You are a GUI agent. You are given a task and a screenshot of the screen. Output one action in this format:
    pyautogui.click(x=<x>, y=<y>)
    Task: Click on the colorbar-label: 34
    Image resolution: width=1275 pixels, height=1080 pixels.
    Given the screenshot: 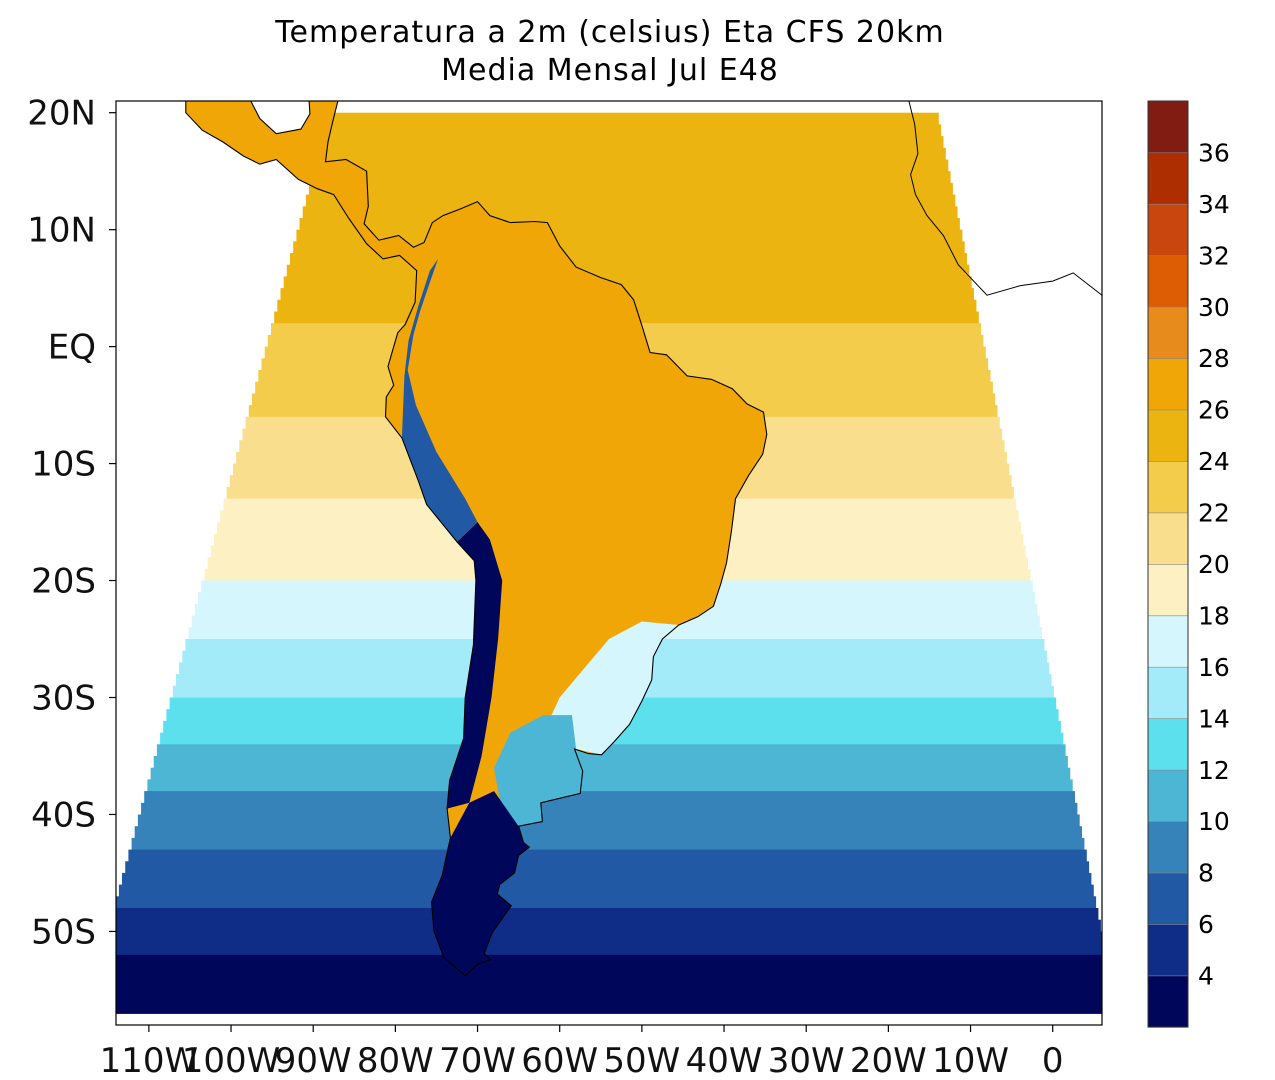 What is the action you would take?
    pyautogui.click(x=1214, y=204)
    